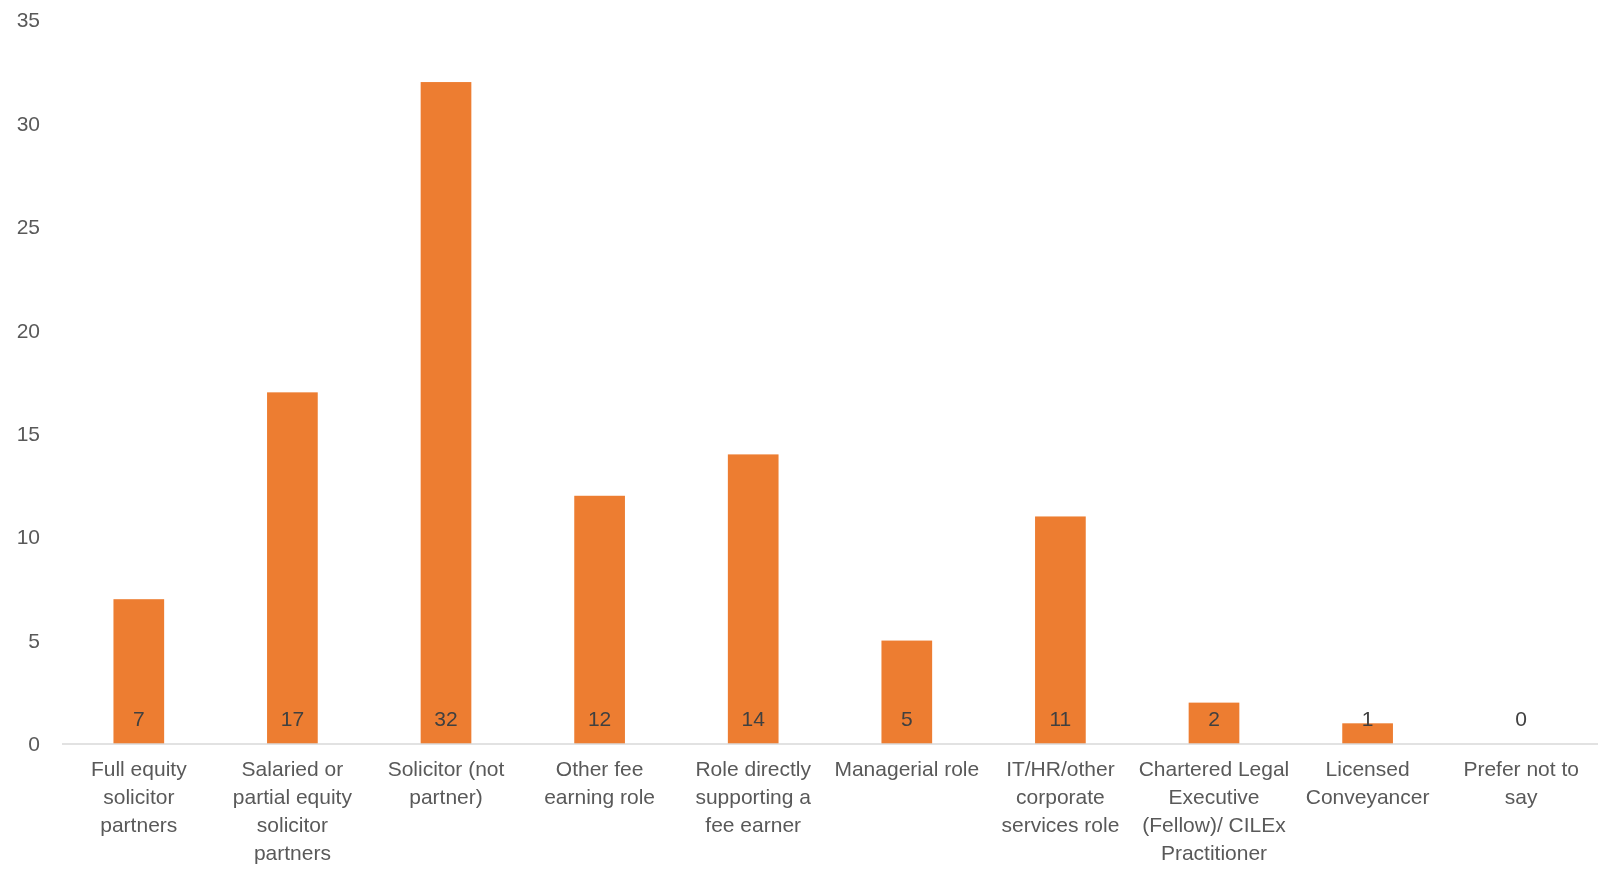 This screenshot has width=1614, height=879. I want to click on y-tick-label: 25, so click(28, 227).